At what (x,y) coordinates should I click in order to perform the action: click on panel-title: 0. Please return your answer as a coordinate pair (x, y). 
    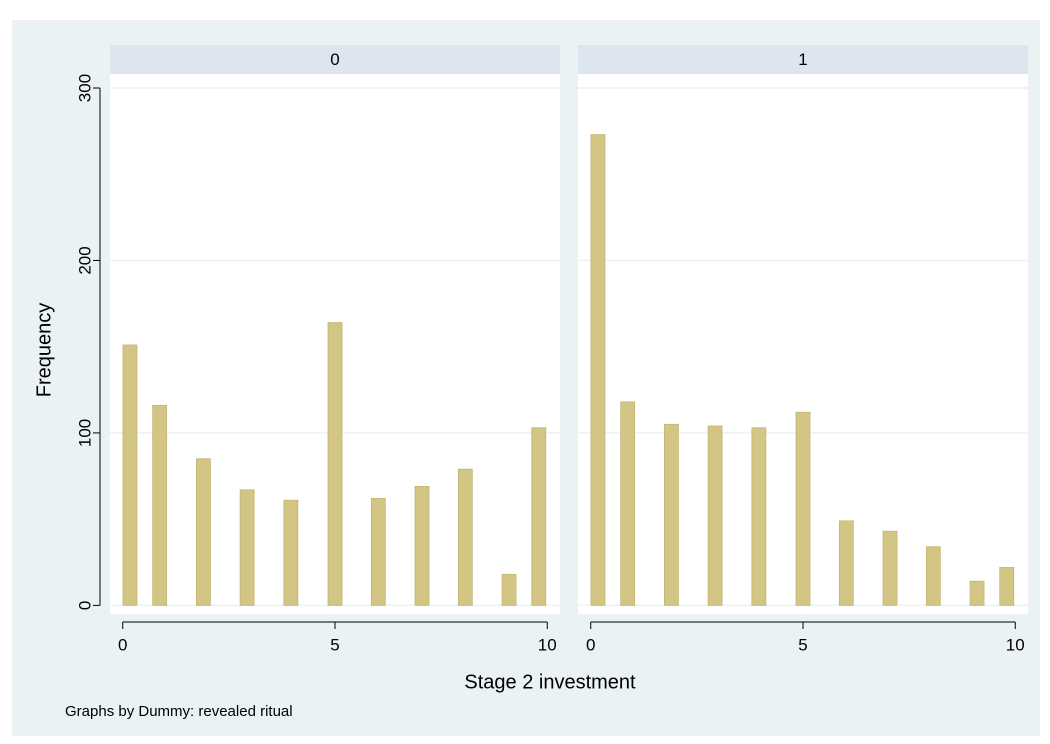
    Looking at the image, I should click on (334, 59).